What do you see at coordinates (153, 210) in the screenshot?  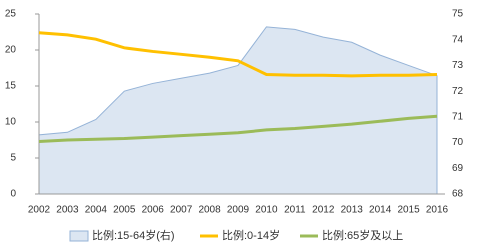 I see `x-tick-label: 2006` at bounding box center [153, 210].